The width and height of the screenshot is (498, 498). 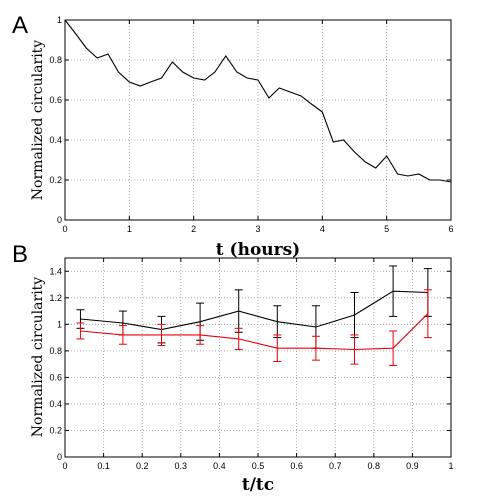 I want to click on panel-a-xtick-label: 3, so click(x=257, y=229).